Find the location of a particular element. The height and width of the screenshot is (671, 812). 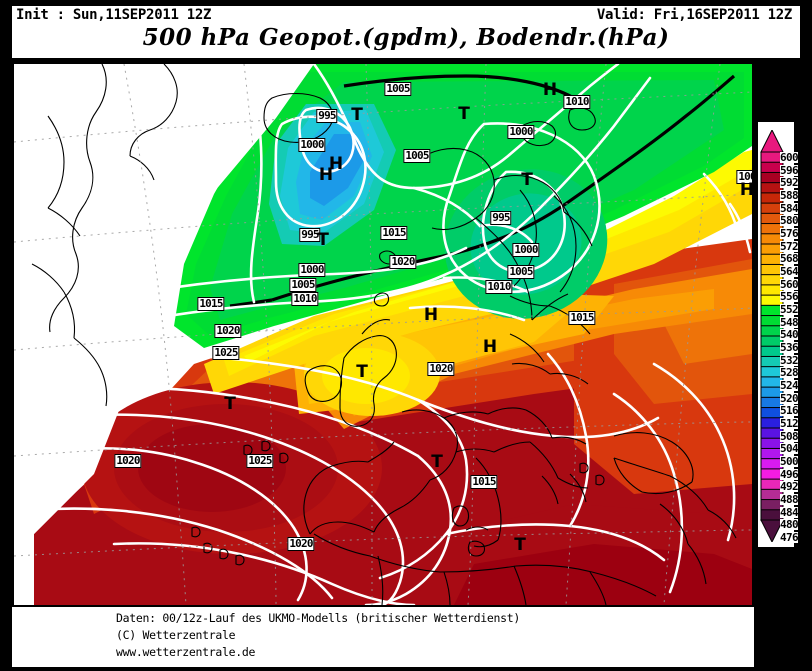

colorbar-tick-label: 508 is located at coordinates (789, 436).